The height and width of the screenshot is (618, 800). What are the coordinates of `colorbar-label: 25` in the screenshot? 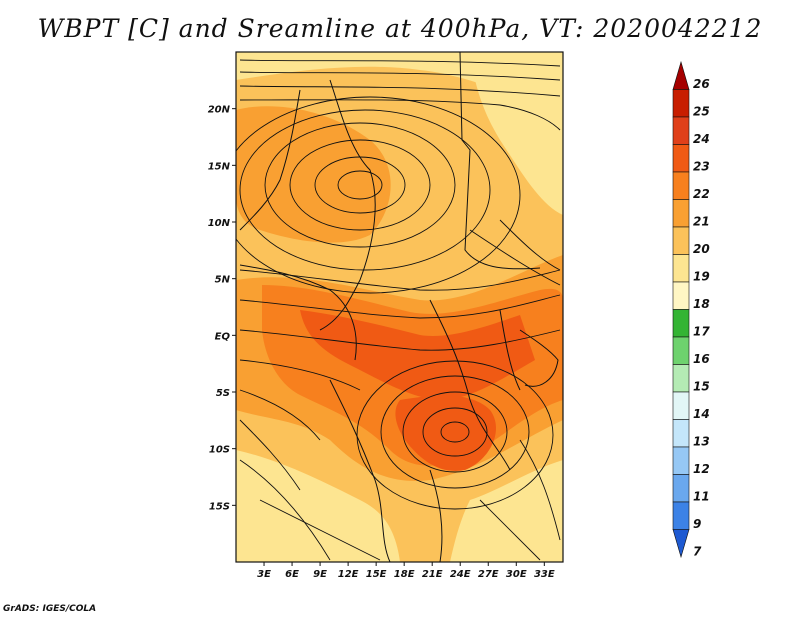 It's located at (701, 112).